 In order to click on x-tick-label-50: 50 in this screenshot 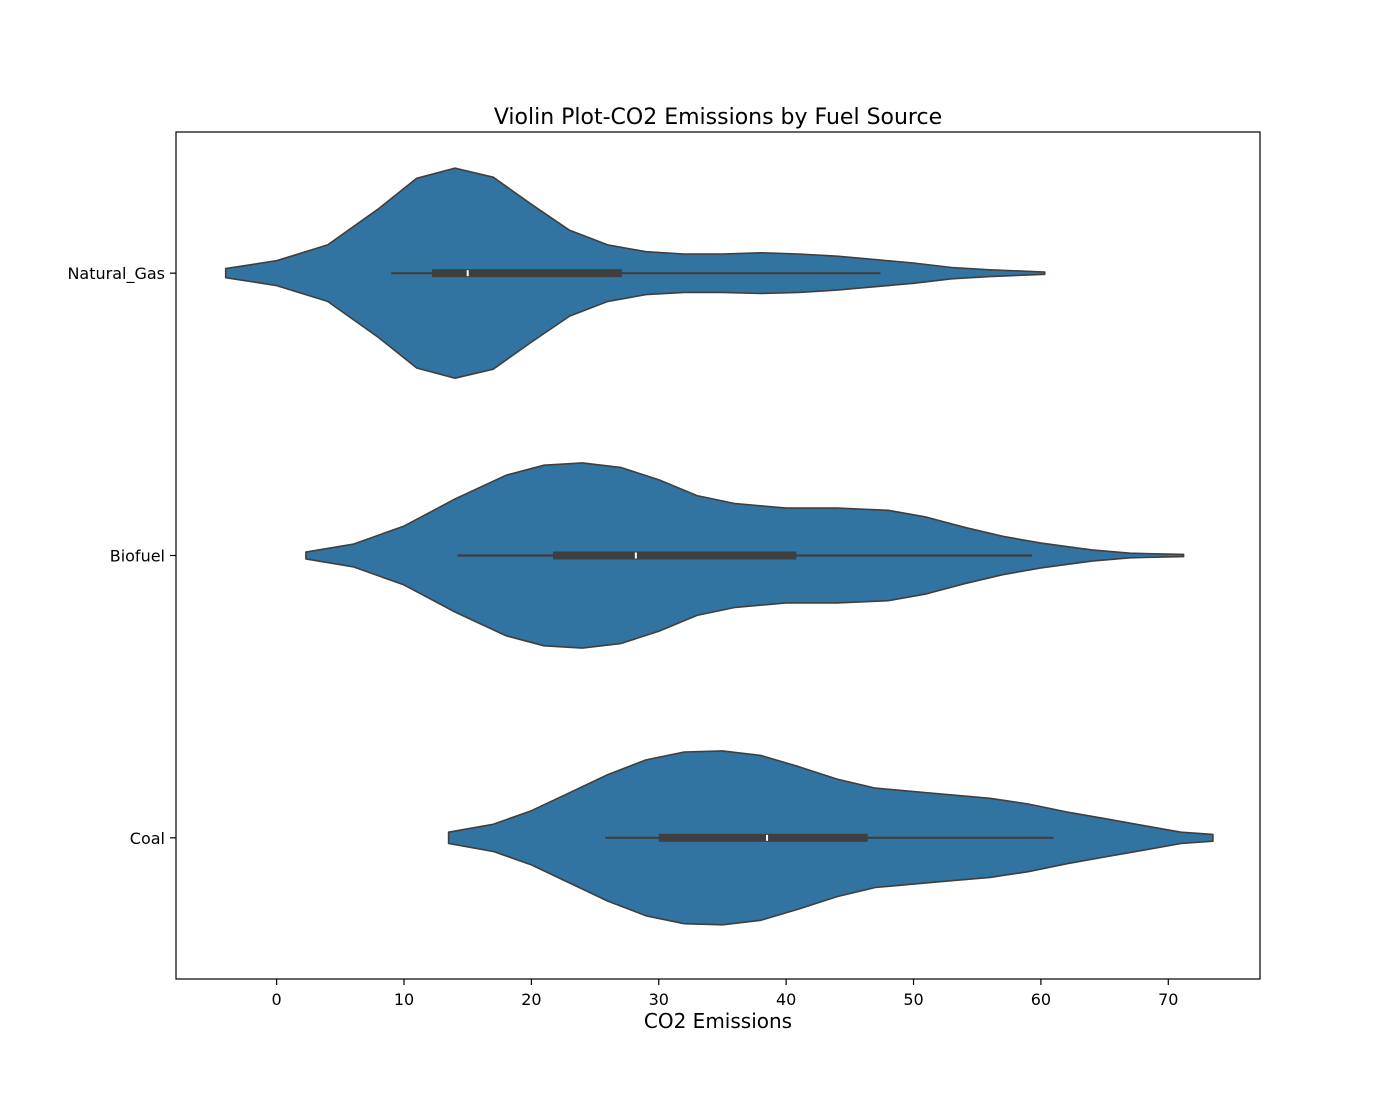, I will do `click(913, 999)`.